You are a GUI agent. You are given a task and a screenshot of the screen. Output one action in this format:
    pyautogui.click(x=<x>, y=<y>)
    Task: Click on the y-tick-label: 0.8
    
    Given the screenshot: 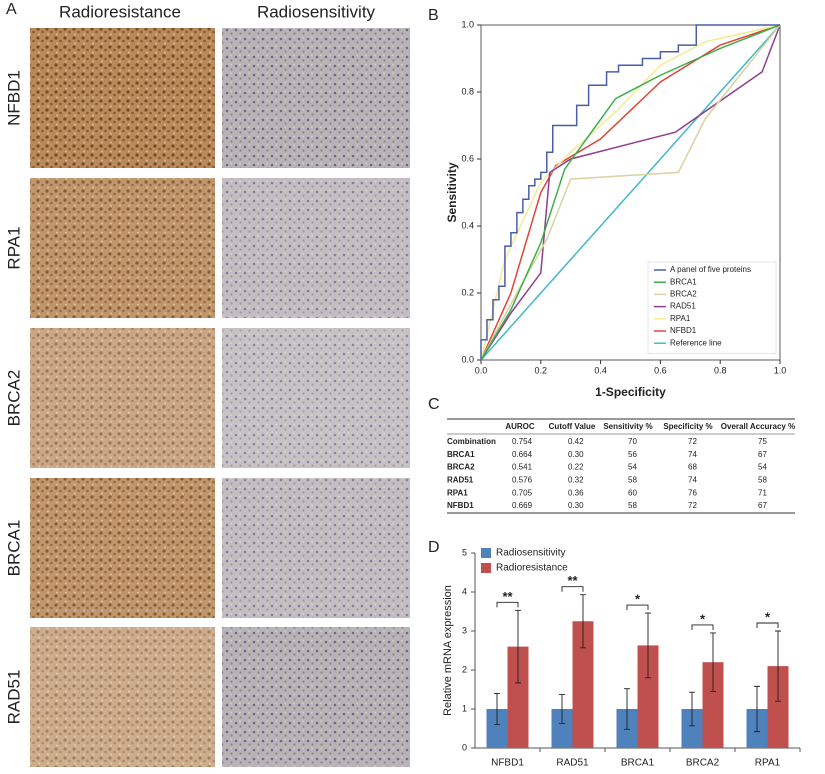 What is the action you would take?
    pyautogui.click(x=467, y=91)
    